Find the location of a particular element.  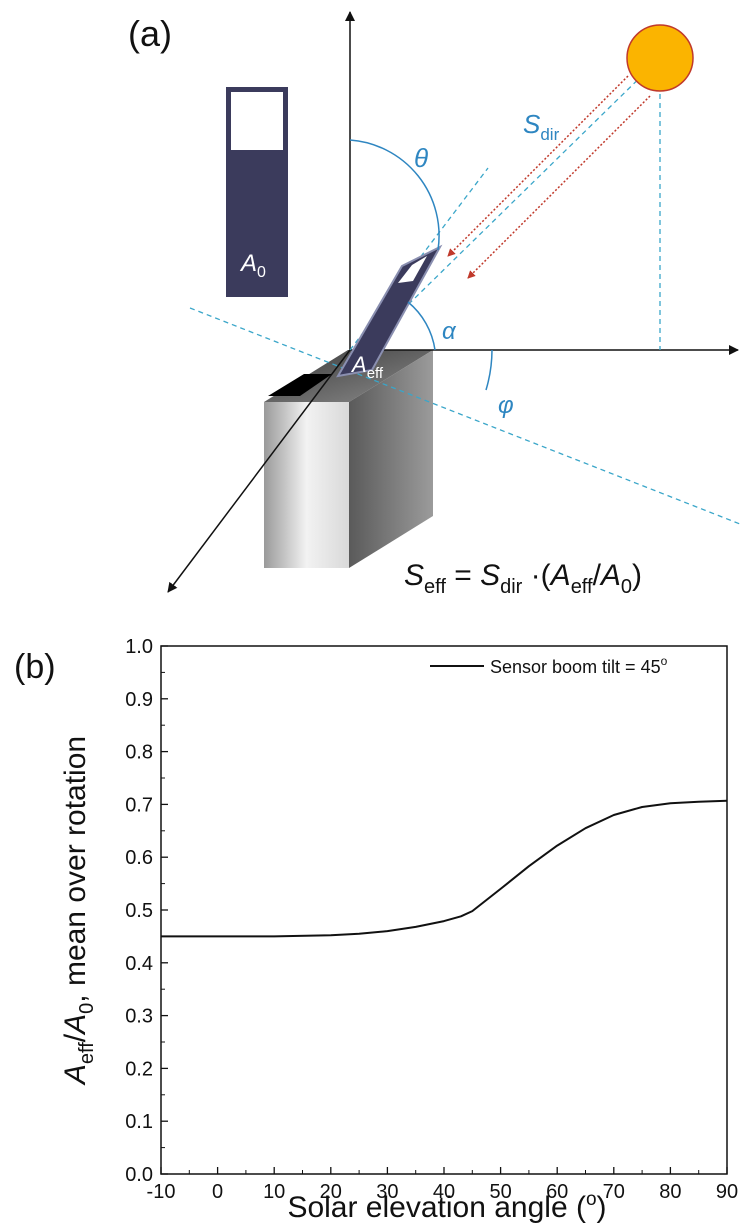

y-tick-label: 0.3 is located at coordinates (139, 1017).